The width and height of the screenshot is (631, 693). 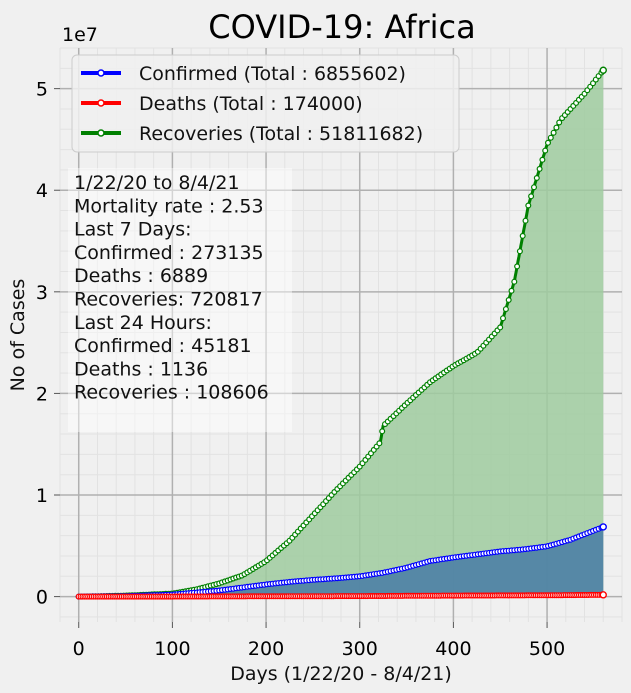 I want to click on x-tick-label: 500, so click(x=547, y=649).